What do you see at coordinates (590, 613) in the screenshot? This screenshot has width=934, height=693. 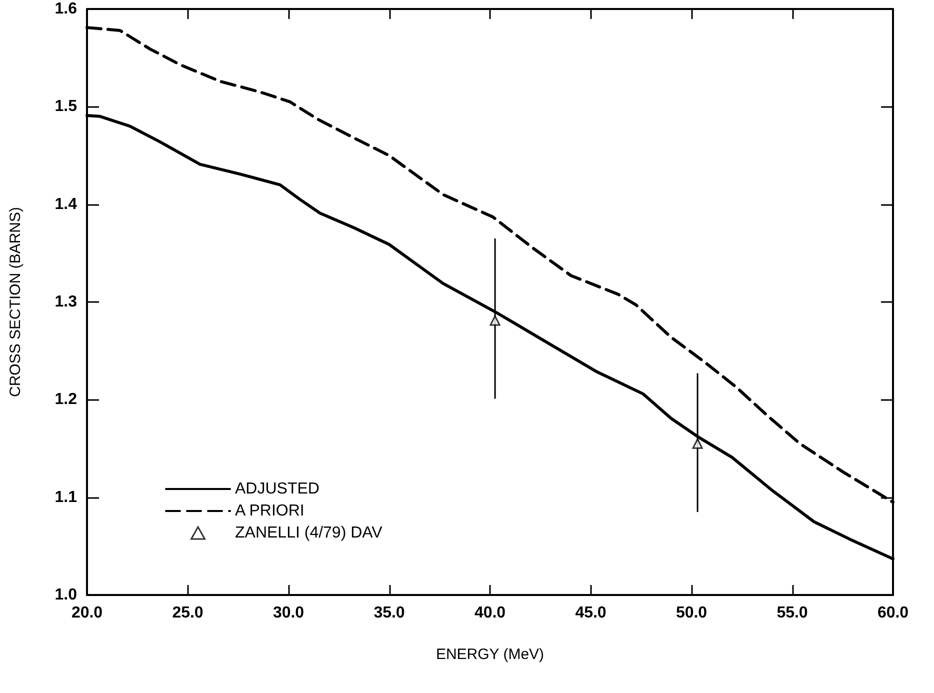 I see `x-tick-label: 45.0` at bounding box center [590, 613].